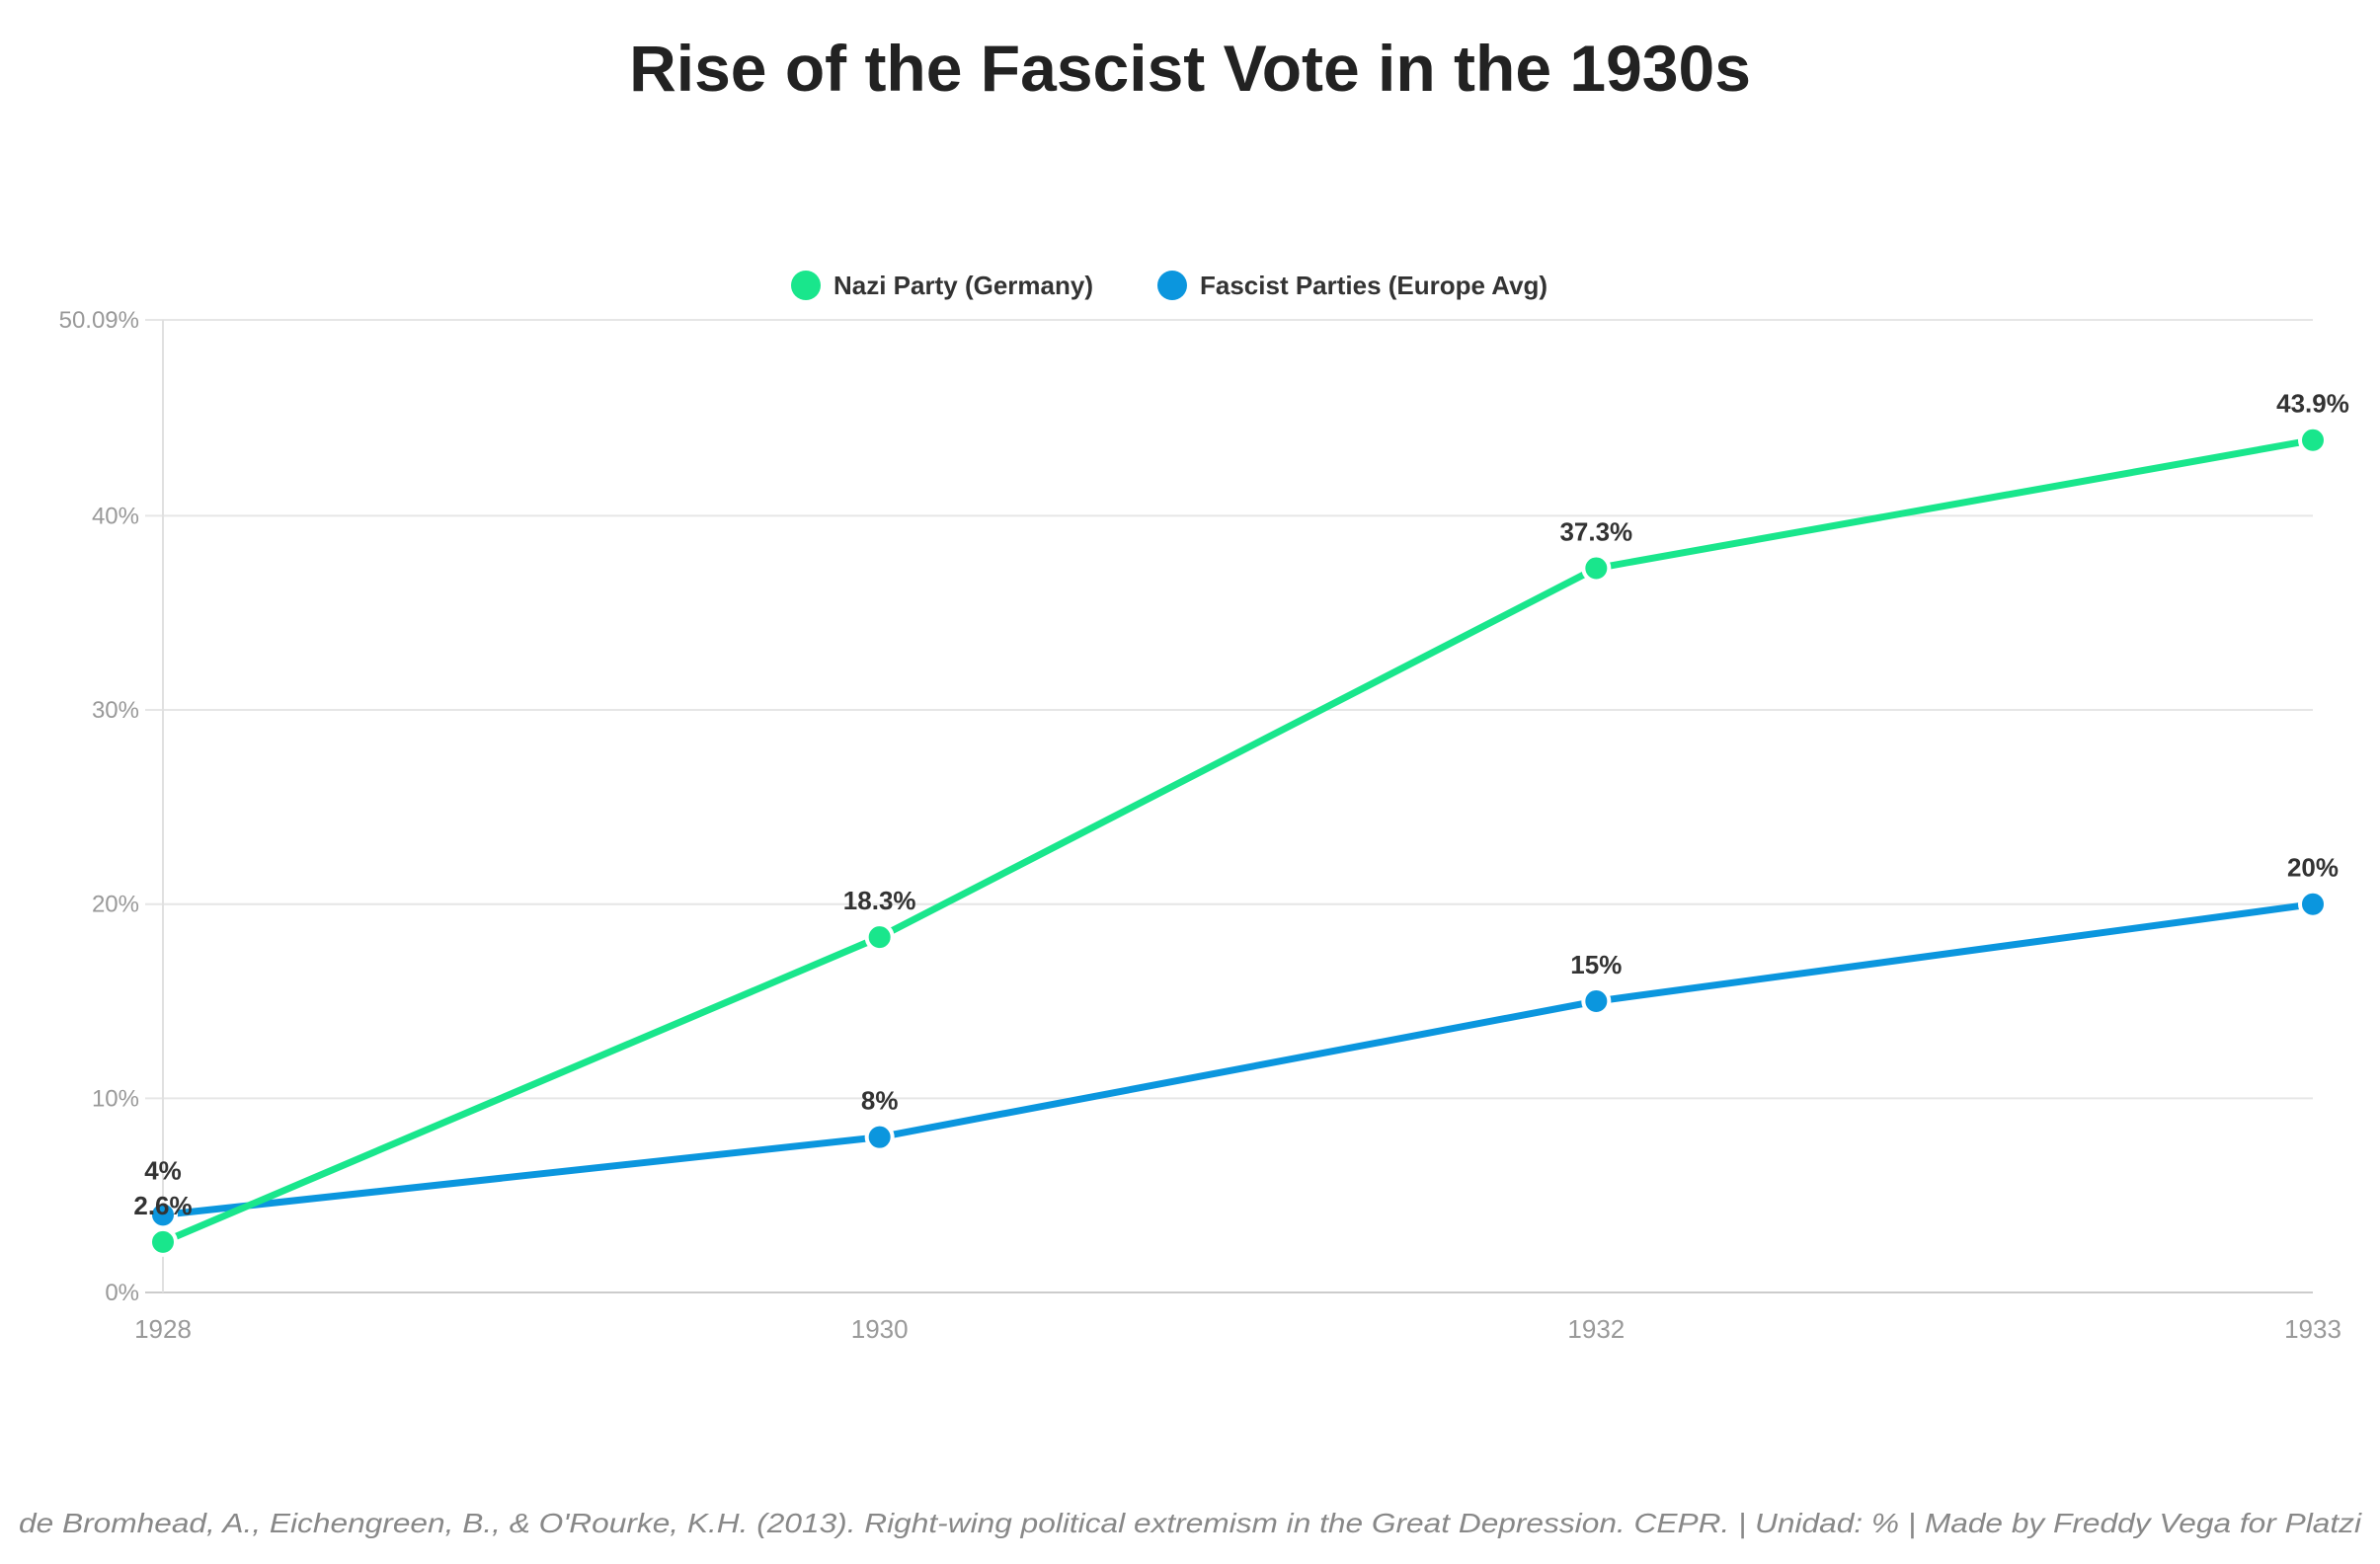 Image resolution: width=2380 pixels, height=1564 pixels. What do you see at coordinates (1596, 965) in the screenshot?
I see `data-label: 15%` at bounding box center [1596, 965].